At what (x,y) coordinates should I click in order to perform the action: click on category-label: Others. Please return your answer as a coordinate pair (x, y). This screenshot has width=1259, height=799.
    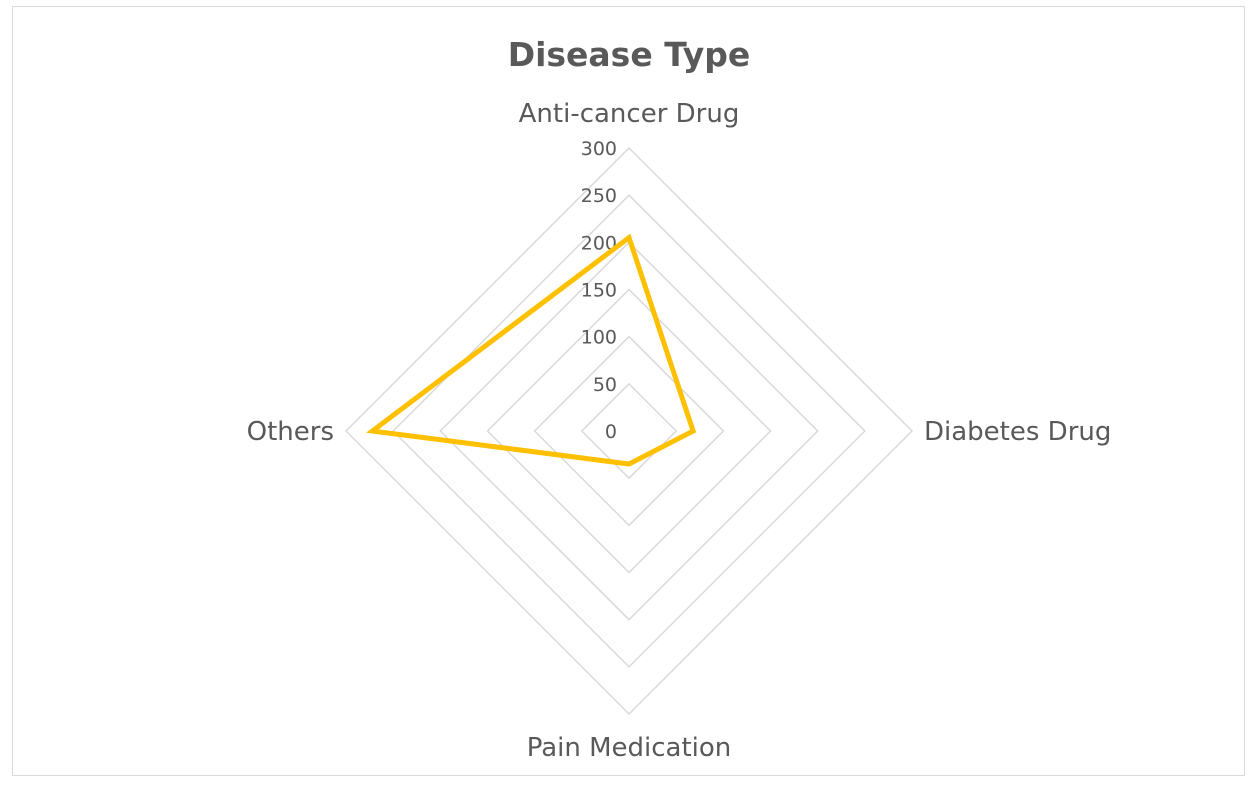
    Looking at the image, I should click on (290, 432).